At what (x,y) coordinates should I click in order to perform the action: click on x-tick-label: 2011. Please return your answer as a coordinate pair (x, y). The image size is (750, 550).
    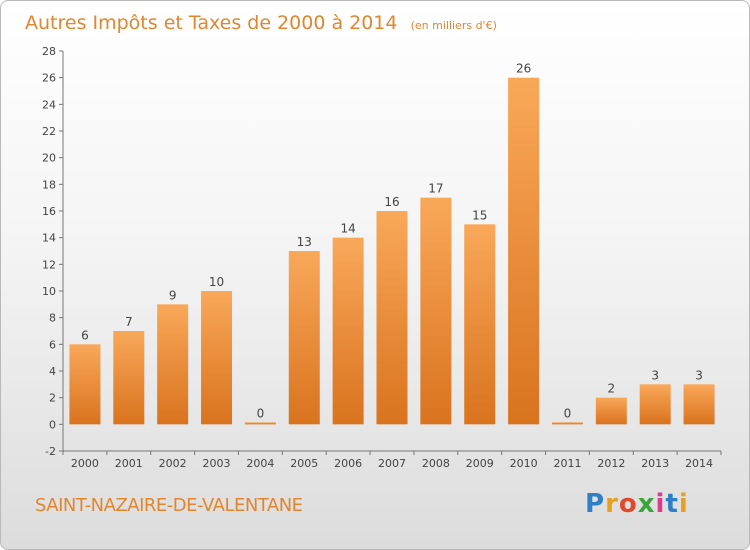
    Looking at the image, I should click on (567, 463).